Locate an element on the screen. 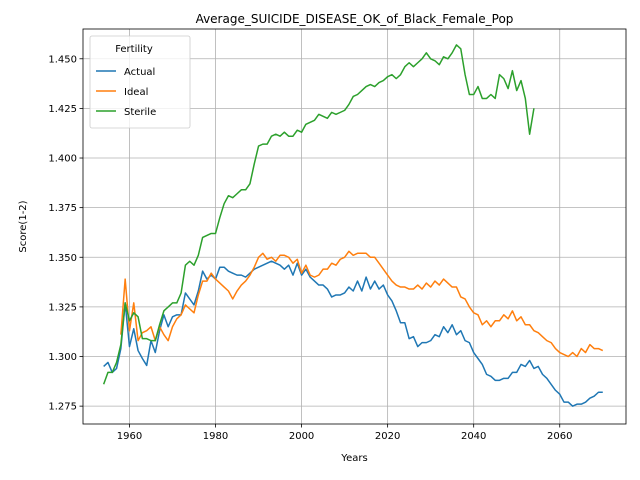 This screenshot has height=480, width=640. y-tick-label: 1.375 is located at coordinates (62, 208).